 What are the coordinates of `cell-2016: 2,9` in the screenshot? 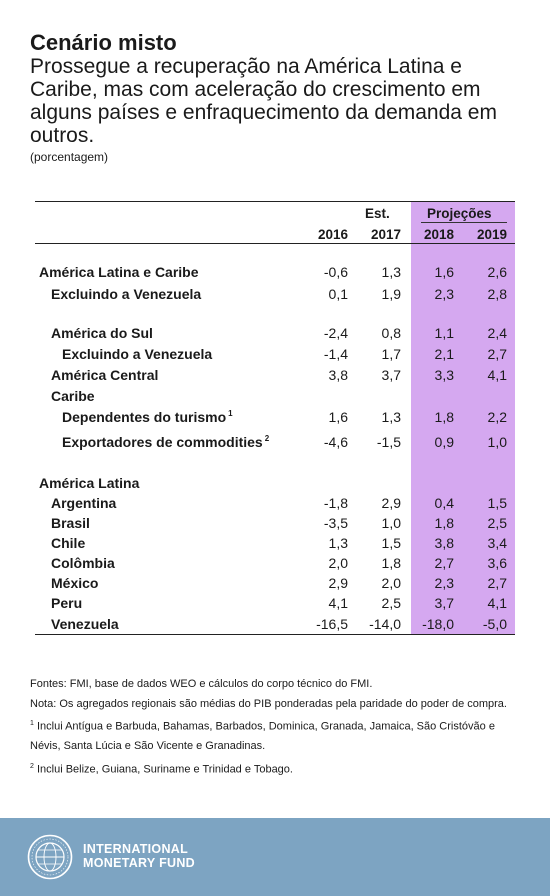 It's located at (338, 583).